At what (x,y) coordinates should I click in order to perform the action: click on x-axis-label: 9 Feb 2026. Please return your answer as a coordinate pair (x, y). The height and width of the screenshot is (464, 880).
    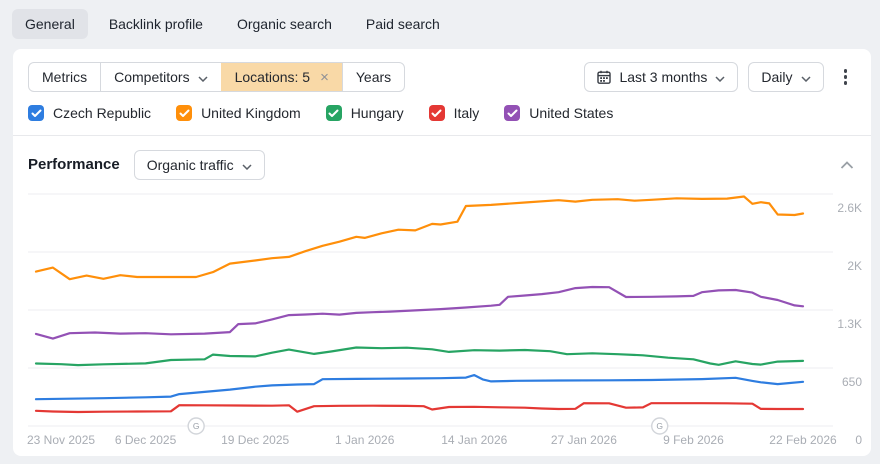
    Looking at the image, I should click on (693, 440).